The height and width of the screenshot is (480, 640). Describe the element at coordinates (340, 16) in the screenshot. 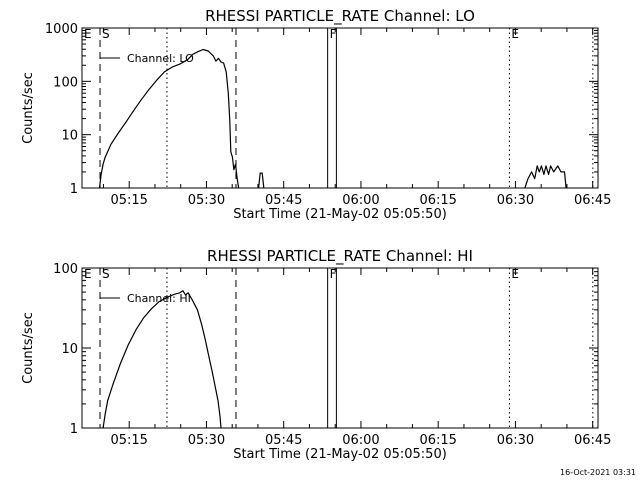

I see `chart-title: RHESSI PARTICLE_RATE Channel: LO` at that location.